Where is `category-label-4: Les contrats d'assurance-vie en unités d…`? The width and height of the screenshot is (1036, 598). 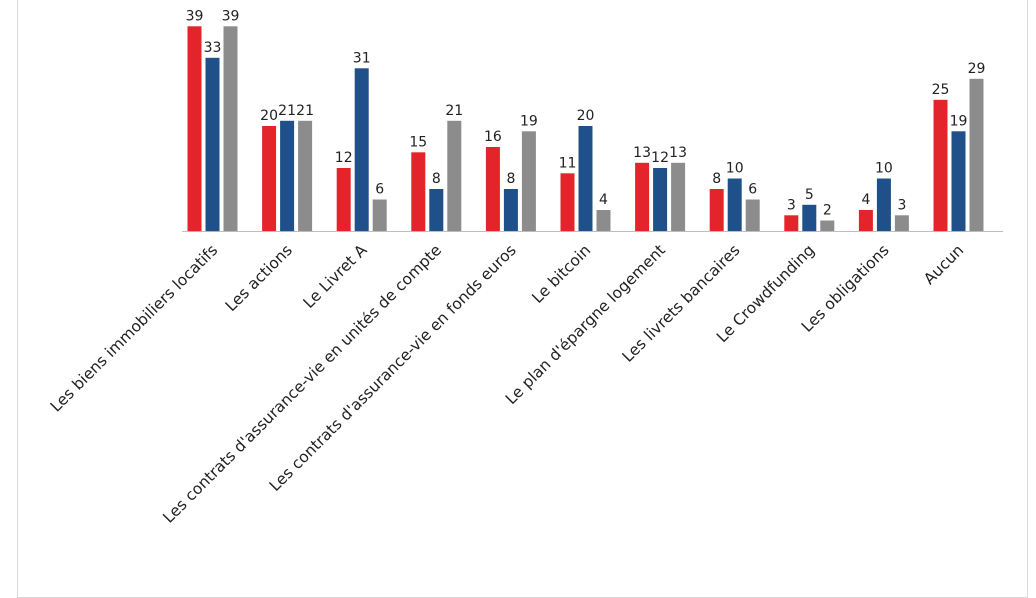
category-label-4: Les contrats d'assurance-vie en unités d… is located at coordinates (303, 384).